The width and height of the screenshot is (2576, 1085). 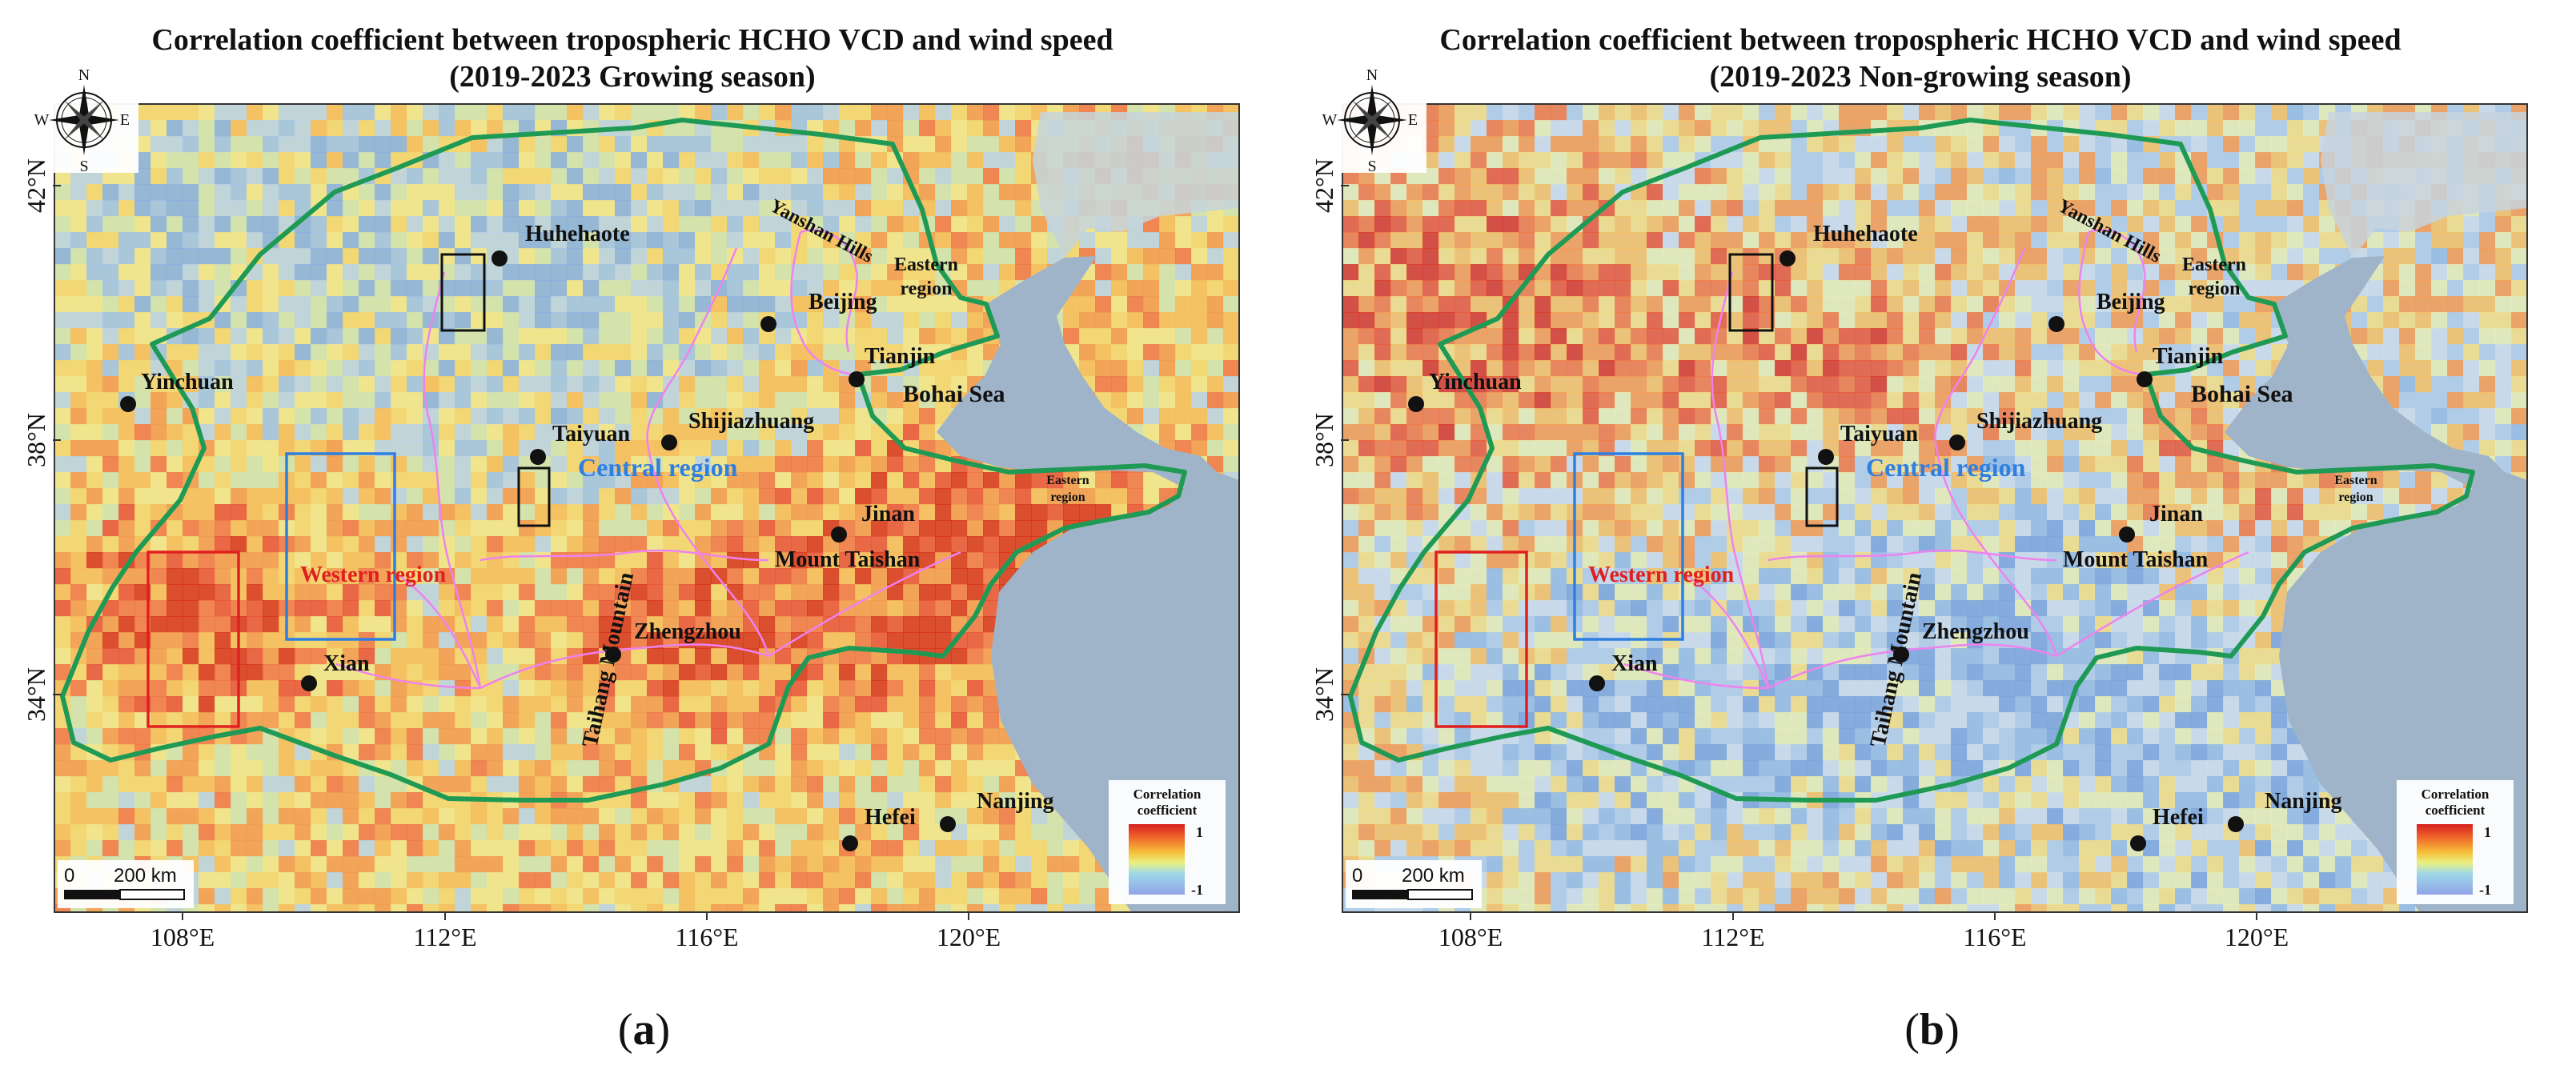 What do you see at coordinates (644, 1030) in the screenshot?
I see `panel-caption-letter: a` at bounding box center [644, 1030].